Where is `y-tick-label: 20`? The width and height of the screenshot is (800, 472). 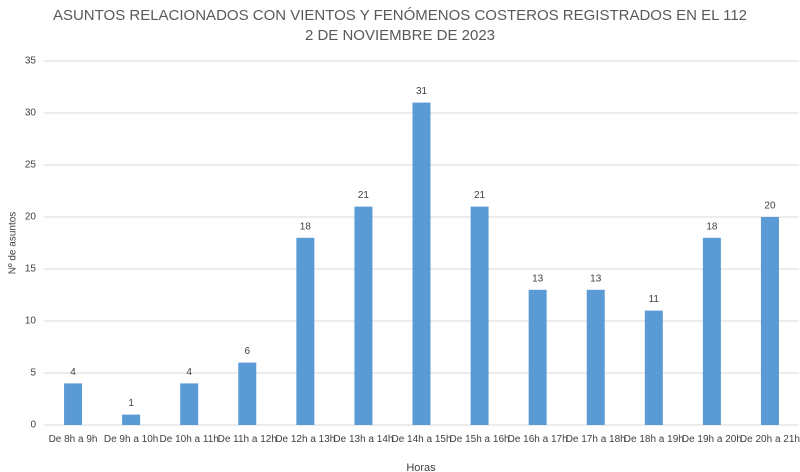
y-tick-label: 20 is located at coordinates (31, 217).